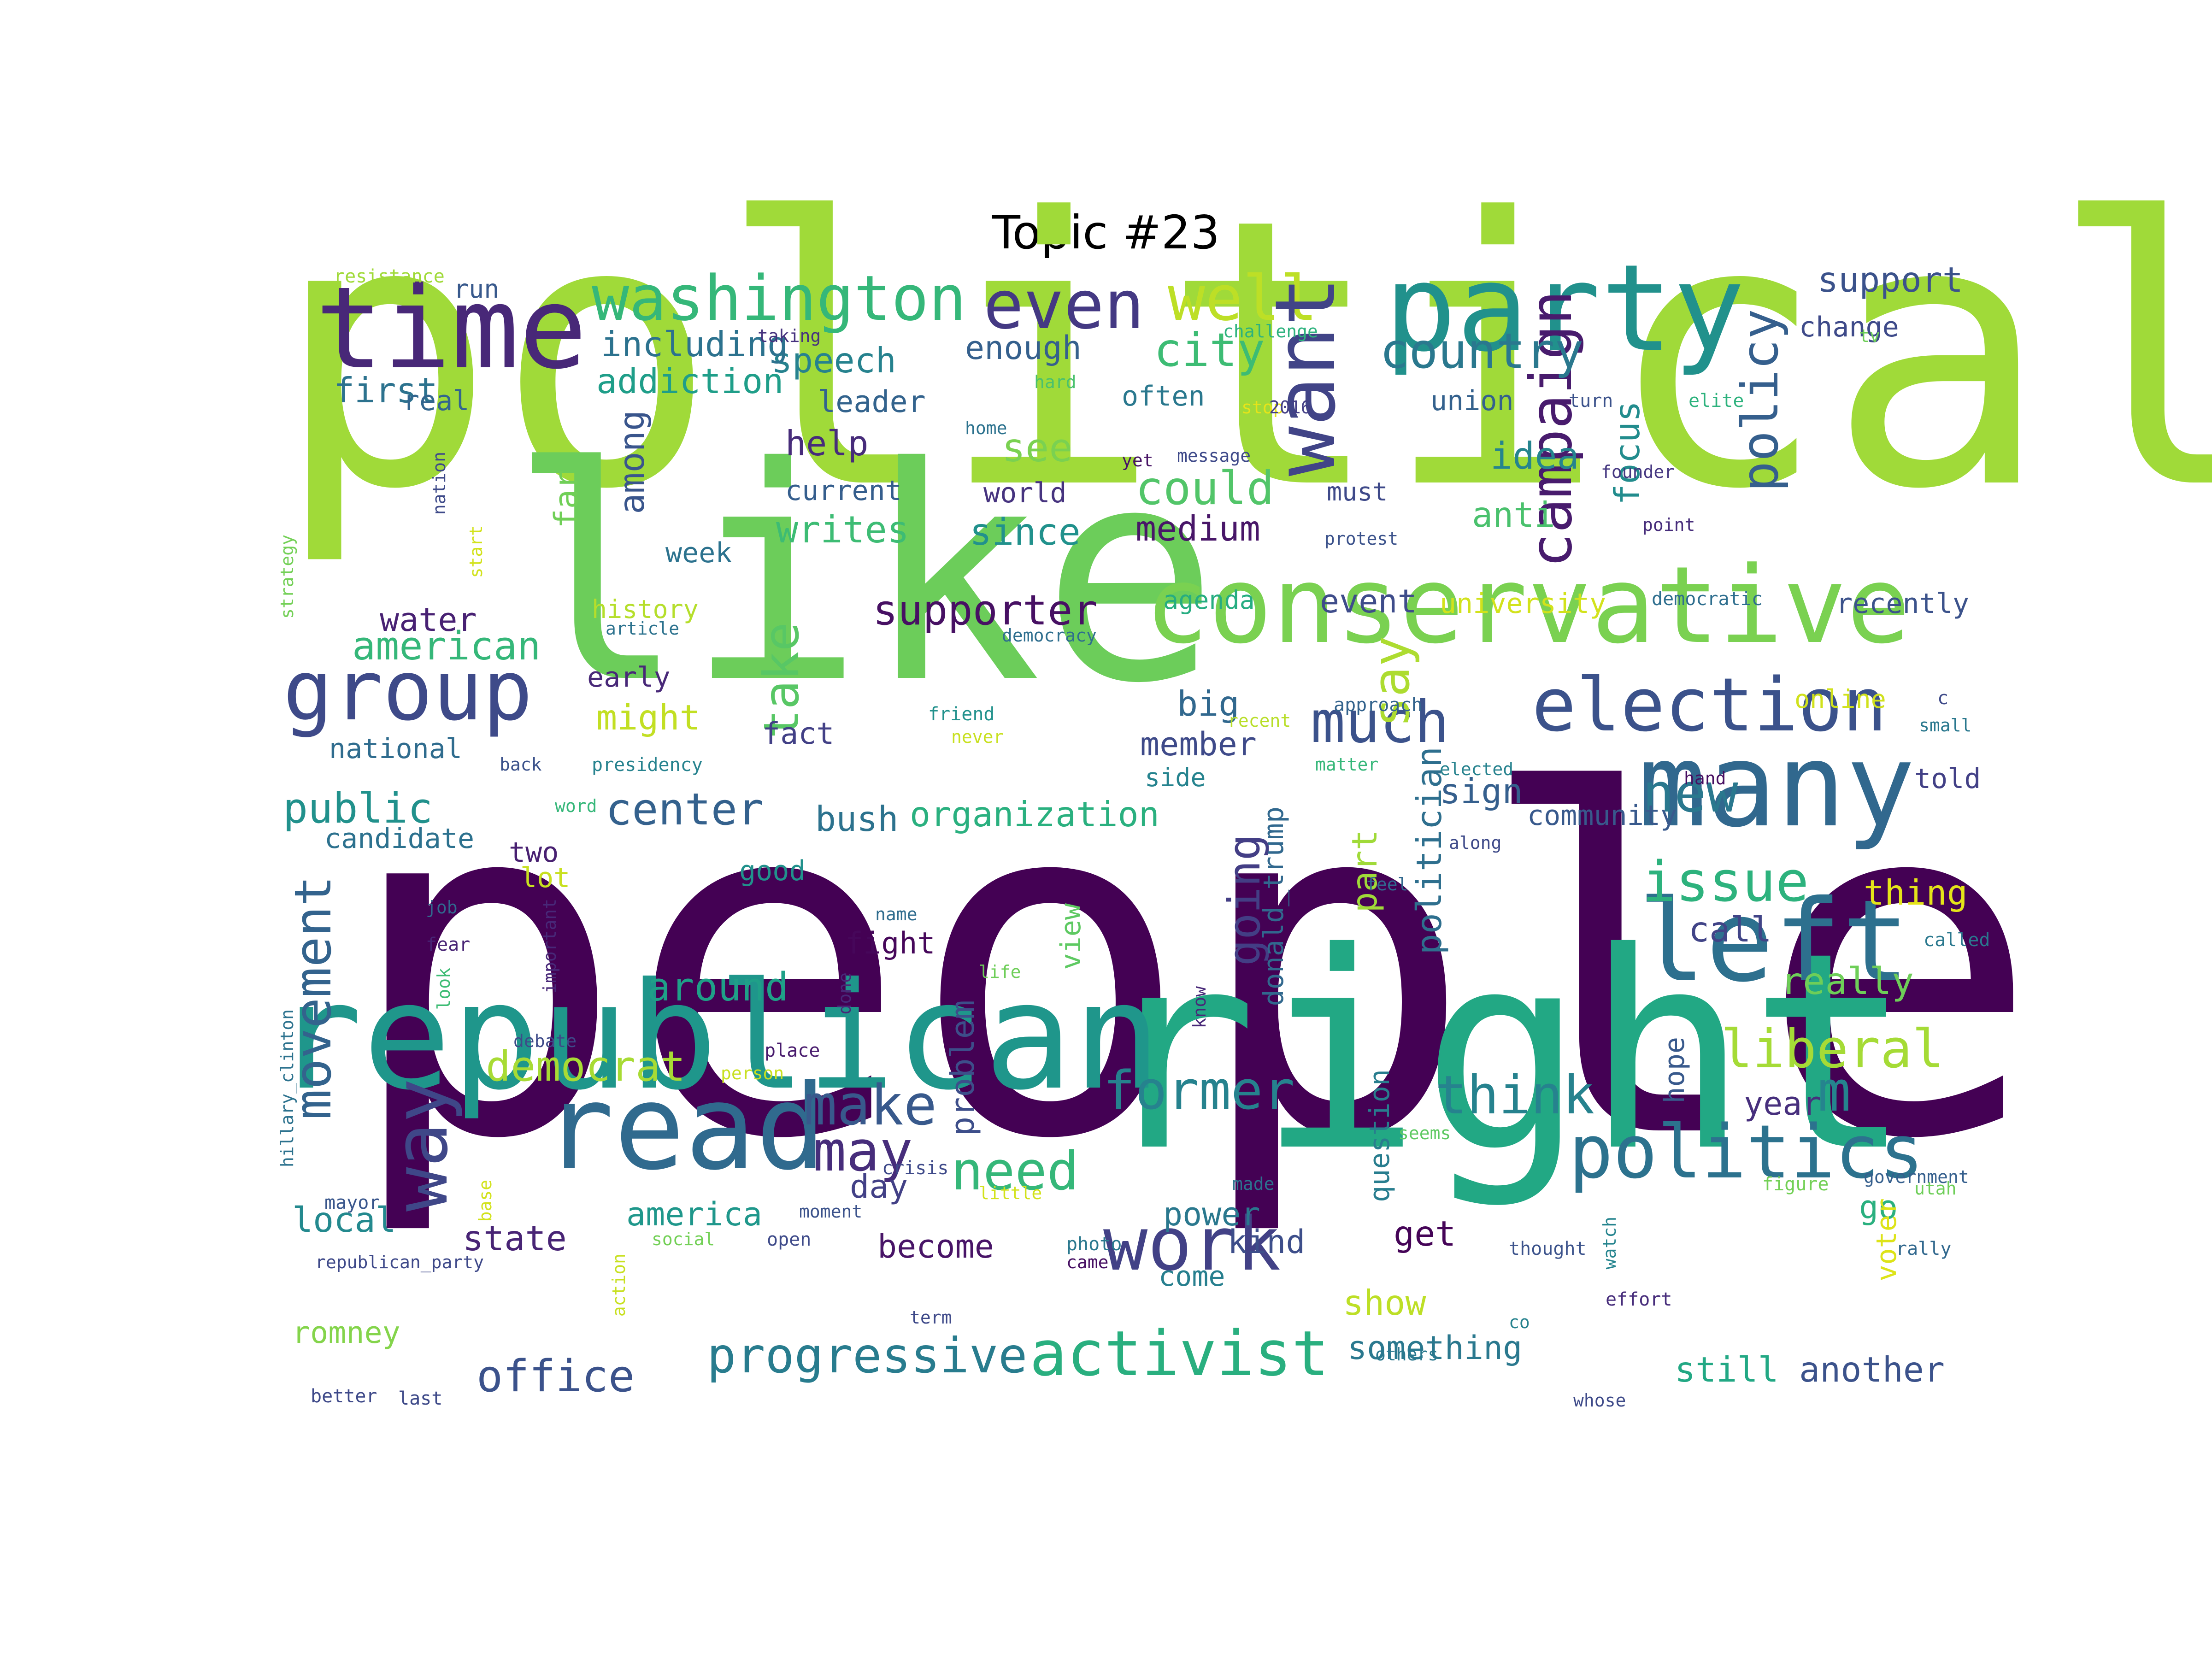  What do you see at coordinates (1049, 635) in the screenshot?
I see `word-democracy: democracy` at bounding box center [1049, 635].